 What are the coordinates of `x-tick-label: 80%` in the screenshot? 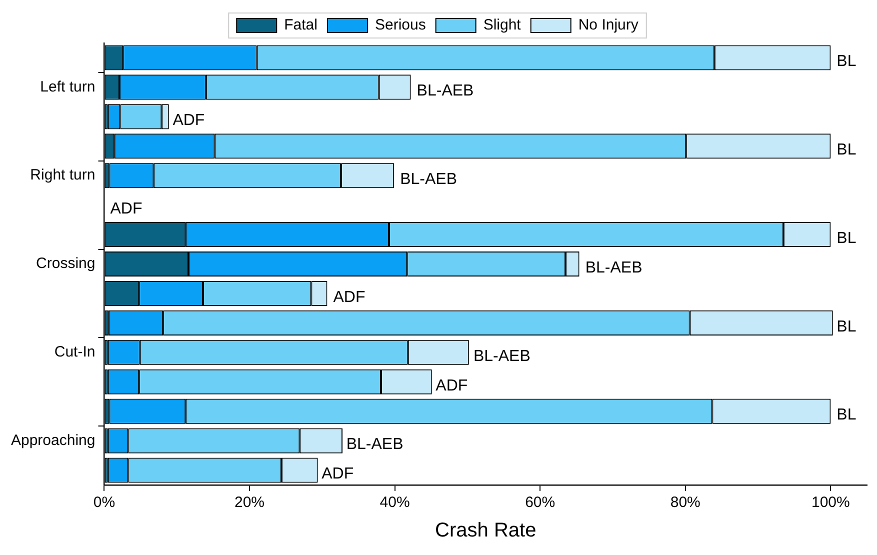 It's located at (685, 503).